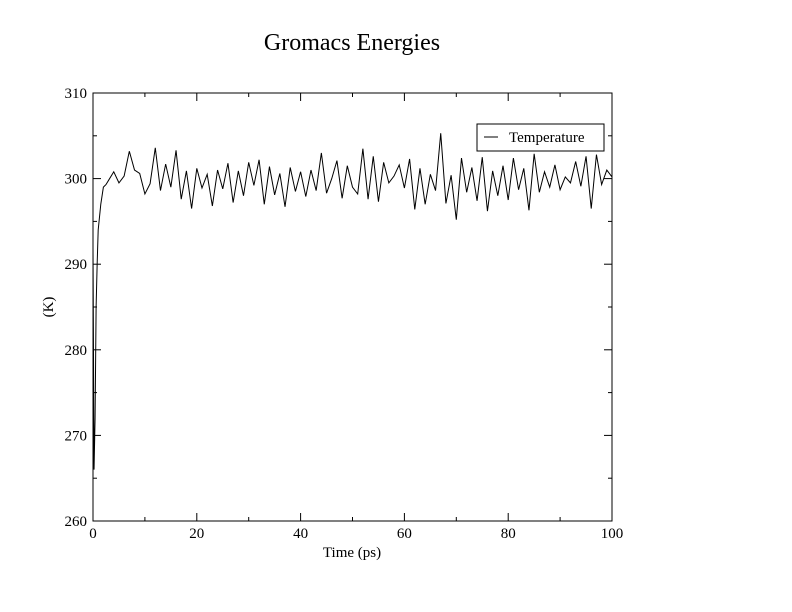 Image resolution: width=792 pixels, height=612 pixels. I want to click on x-tick-label: 20, so click(196, 534).